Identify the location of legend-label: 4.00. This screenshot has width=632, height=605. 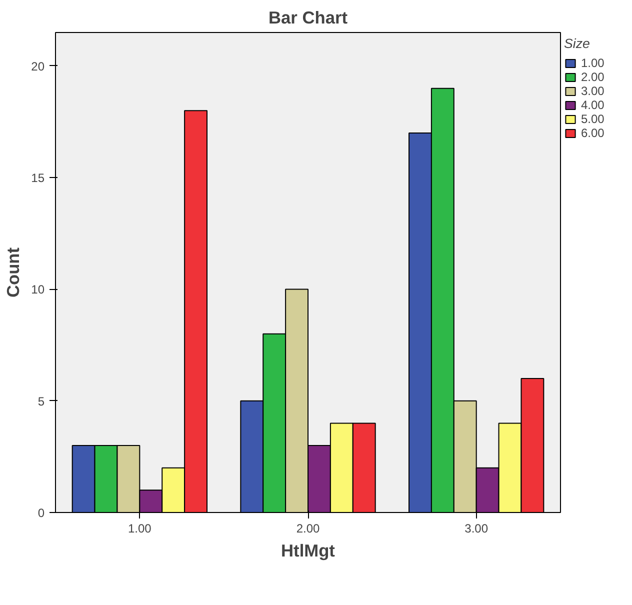
(592, 105).